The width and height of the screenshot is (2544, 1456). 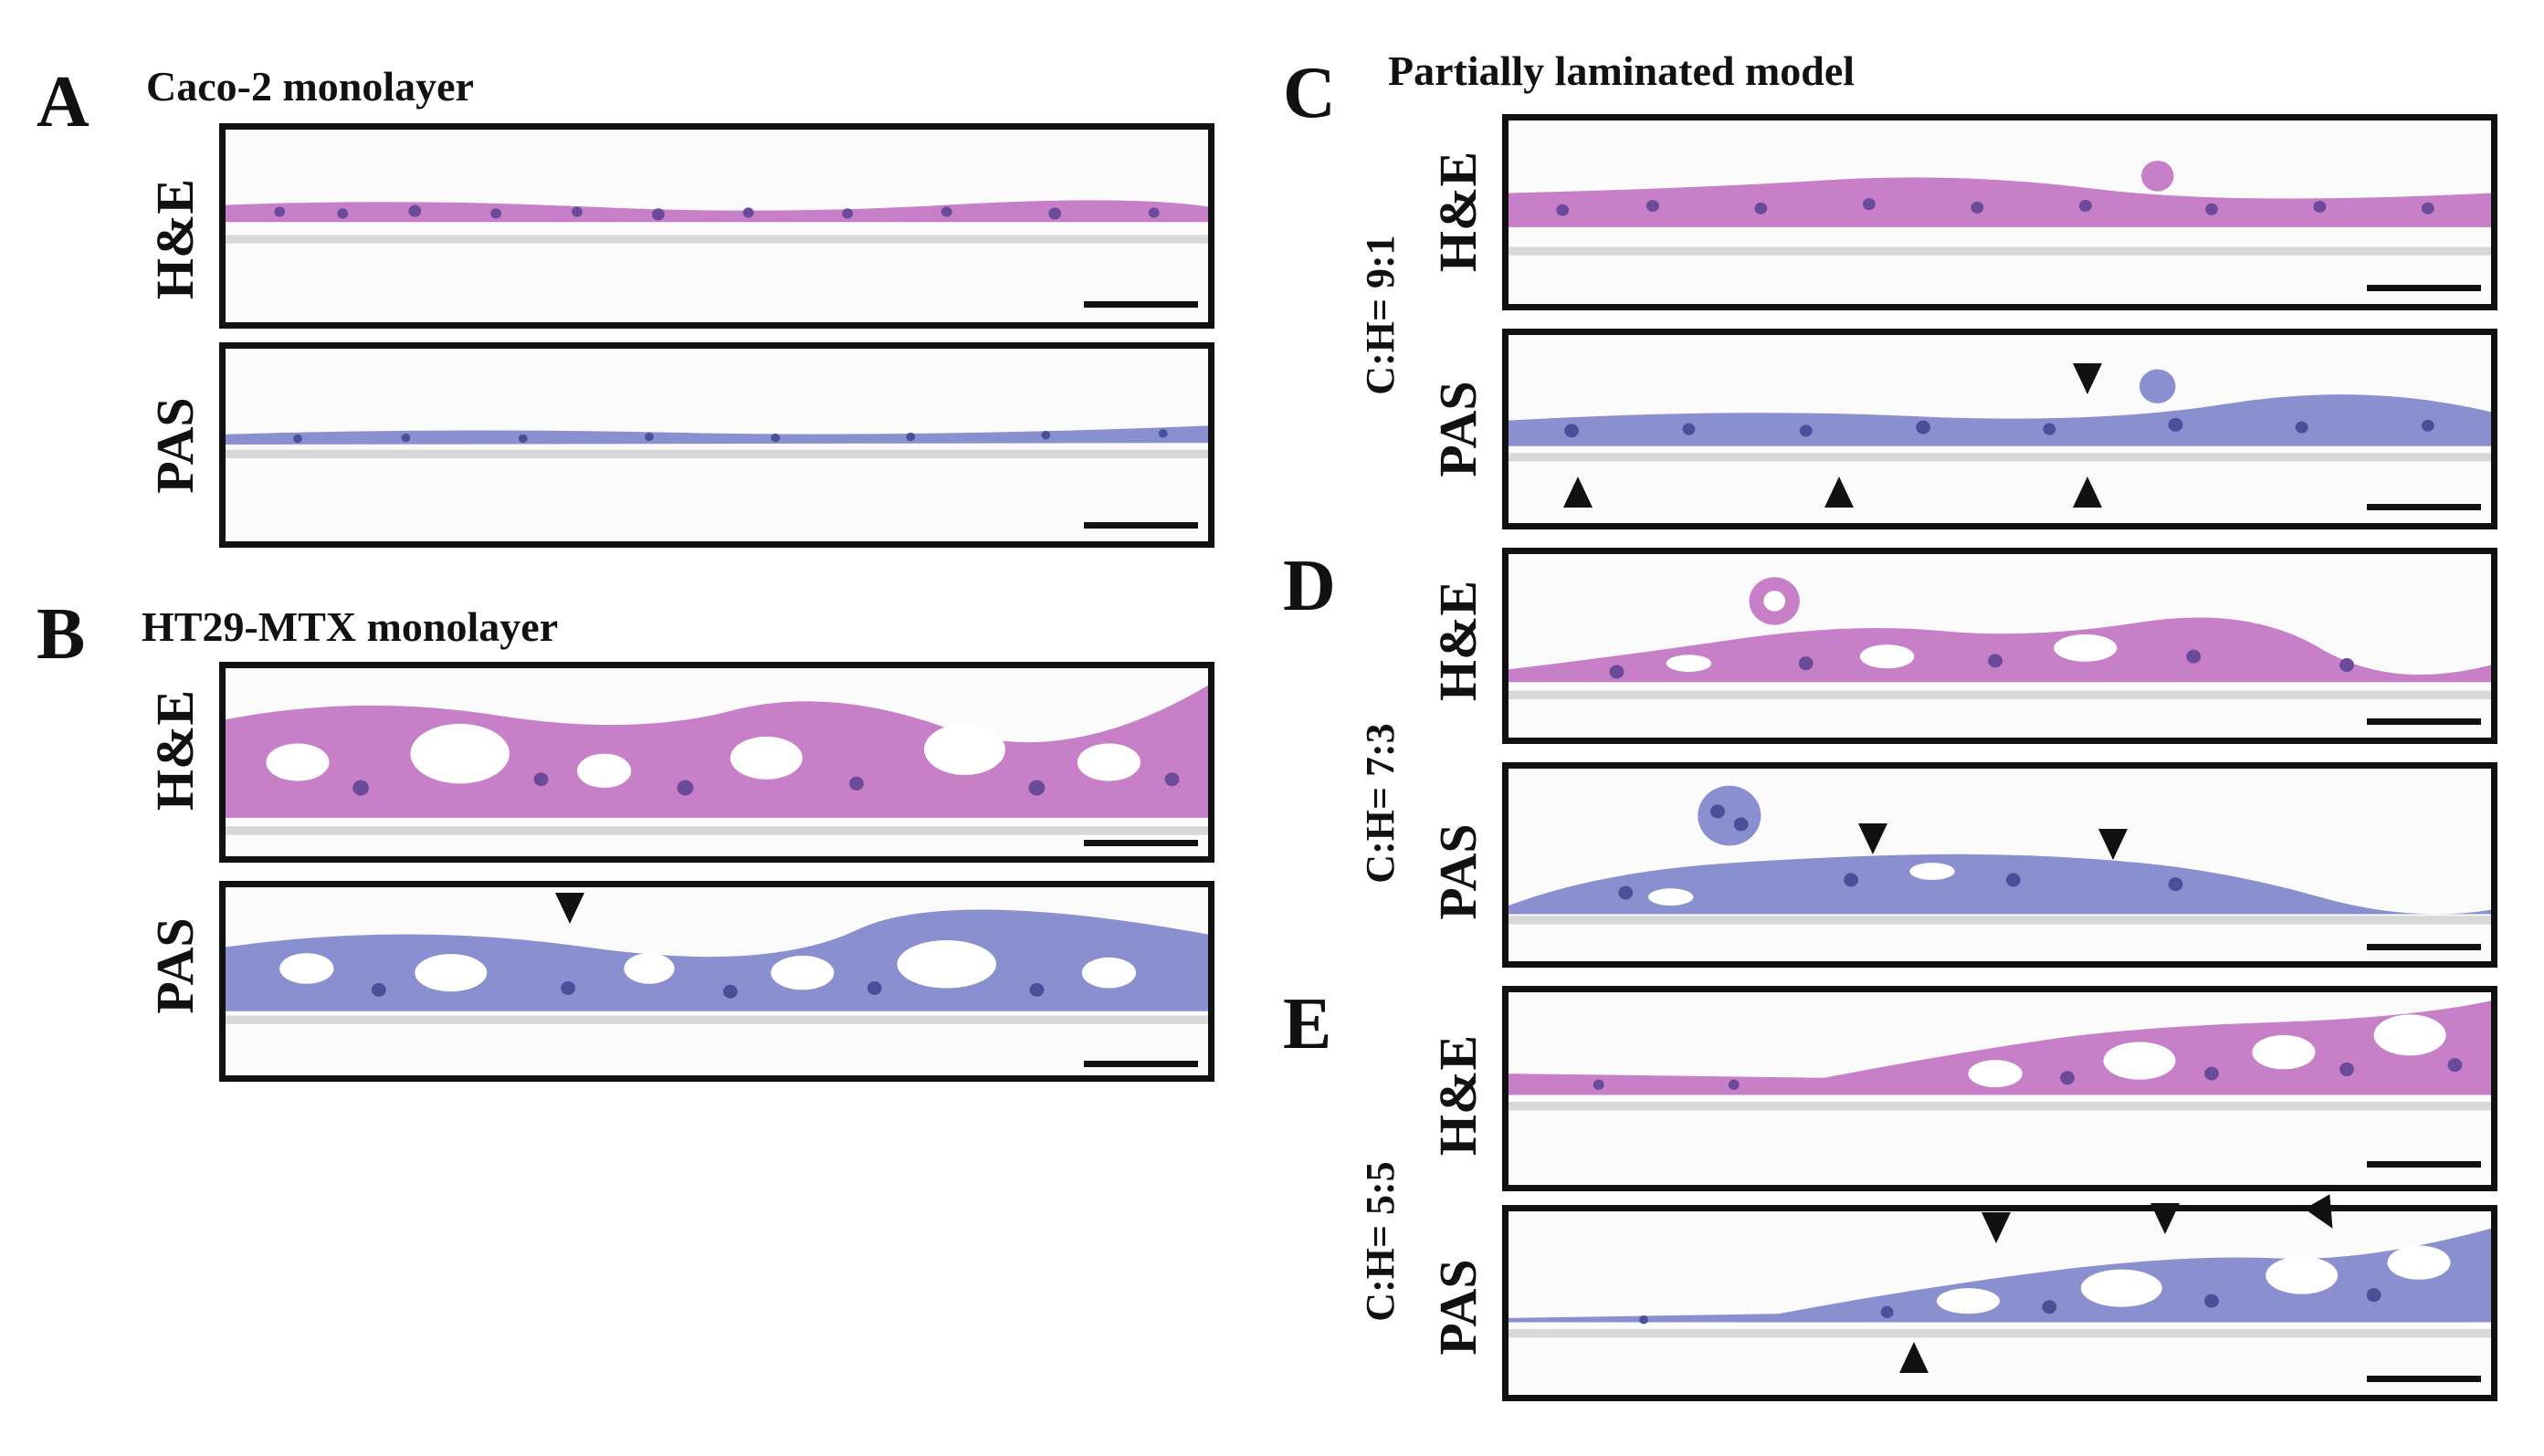 I want to click on scale-bar-d-pas, so click(x=2424, y=947).